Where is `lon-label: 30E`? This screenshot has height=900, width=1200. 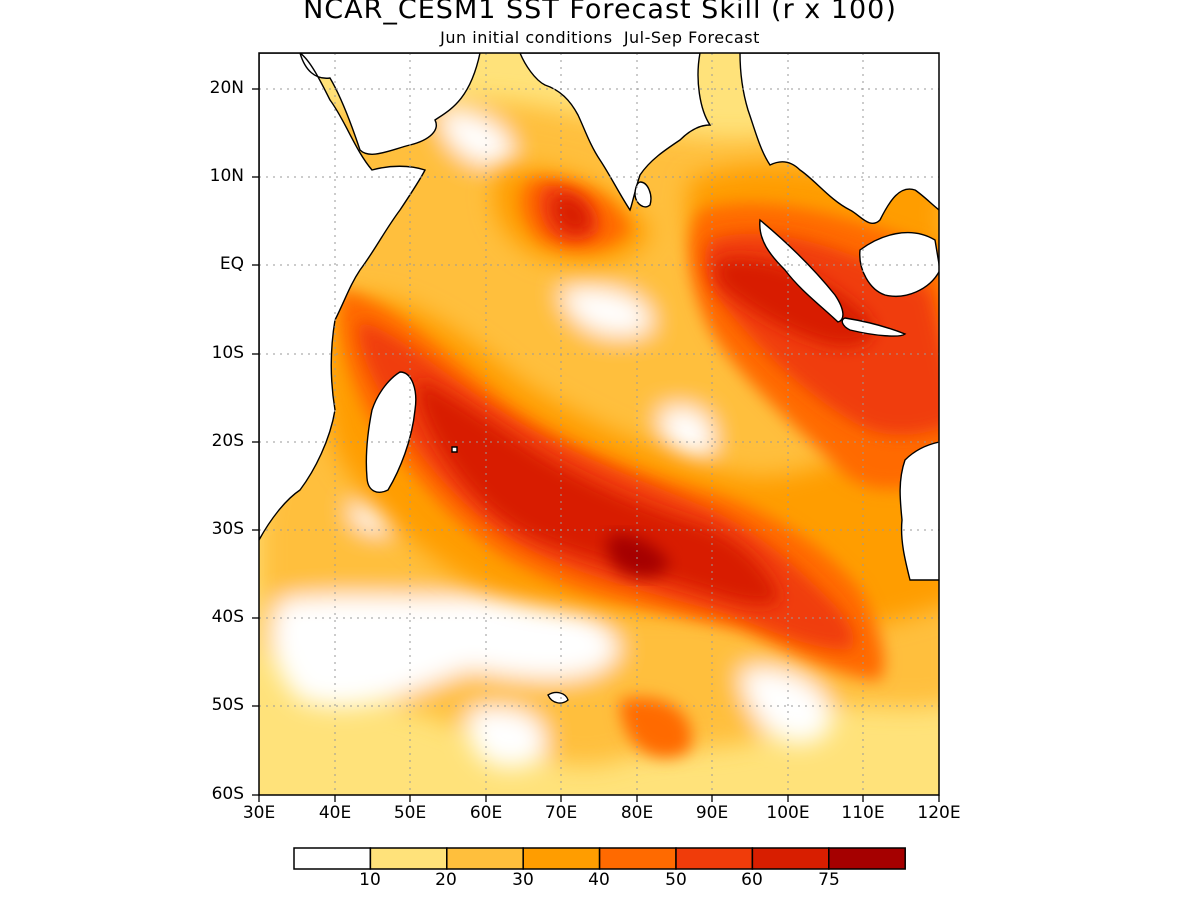 lon-label: 30E is located at coordinates (259, 813).